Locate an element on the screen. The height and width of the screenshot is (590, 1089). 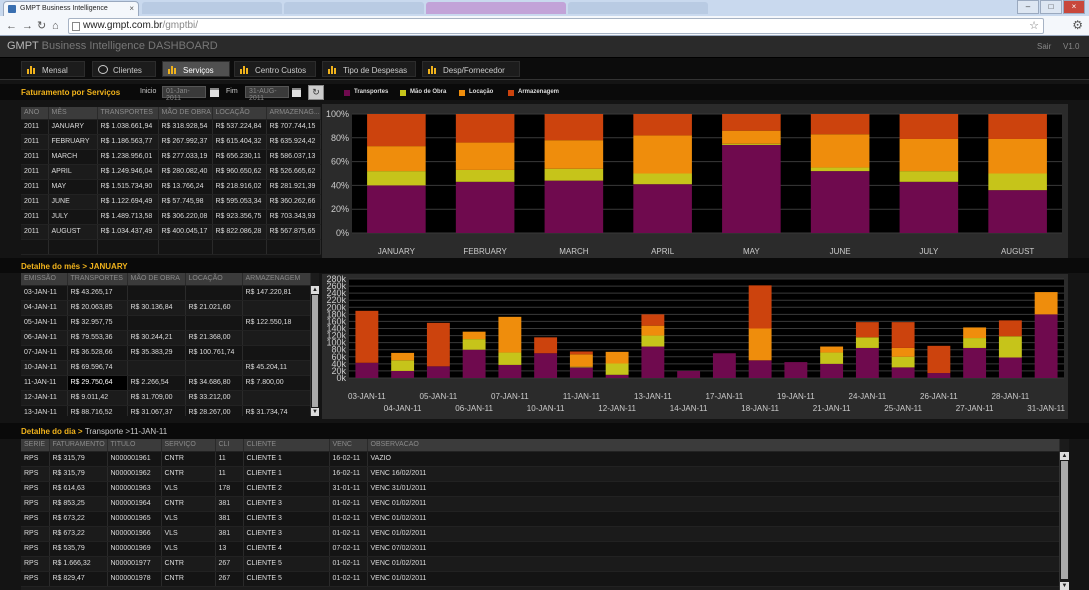
start-date-input: 01-Jan-2011 is located at coordinates (184, 94).